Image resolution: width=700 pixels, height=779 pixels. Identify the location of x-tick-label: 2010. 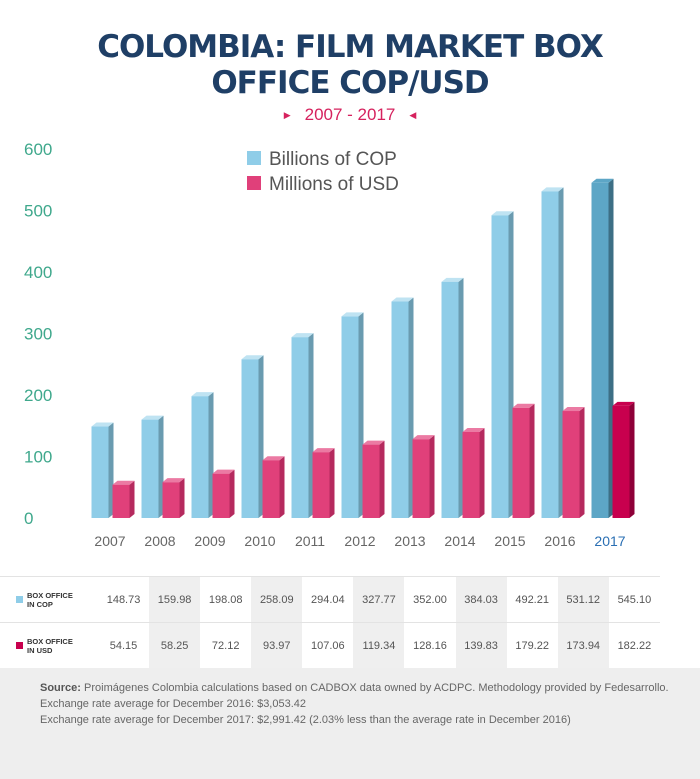
(259, 541).